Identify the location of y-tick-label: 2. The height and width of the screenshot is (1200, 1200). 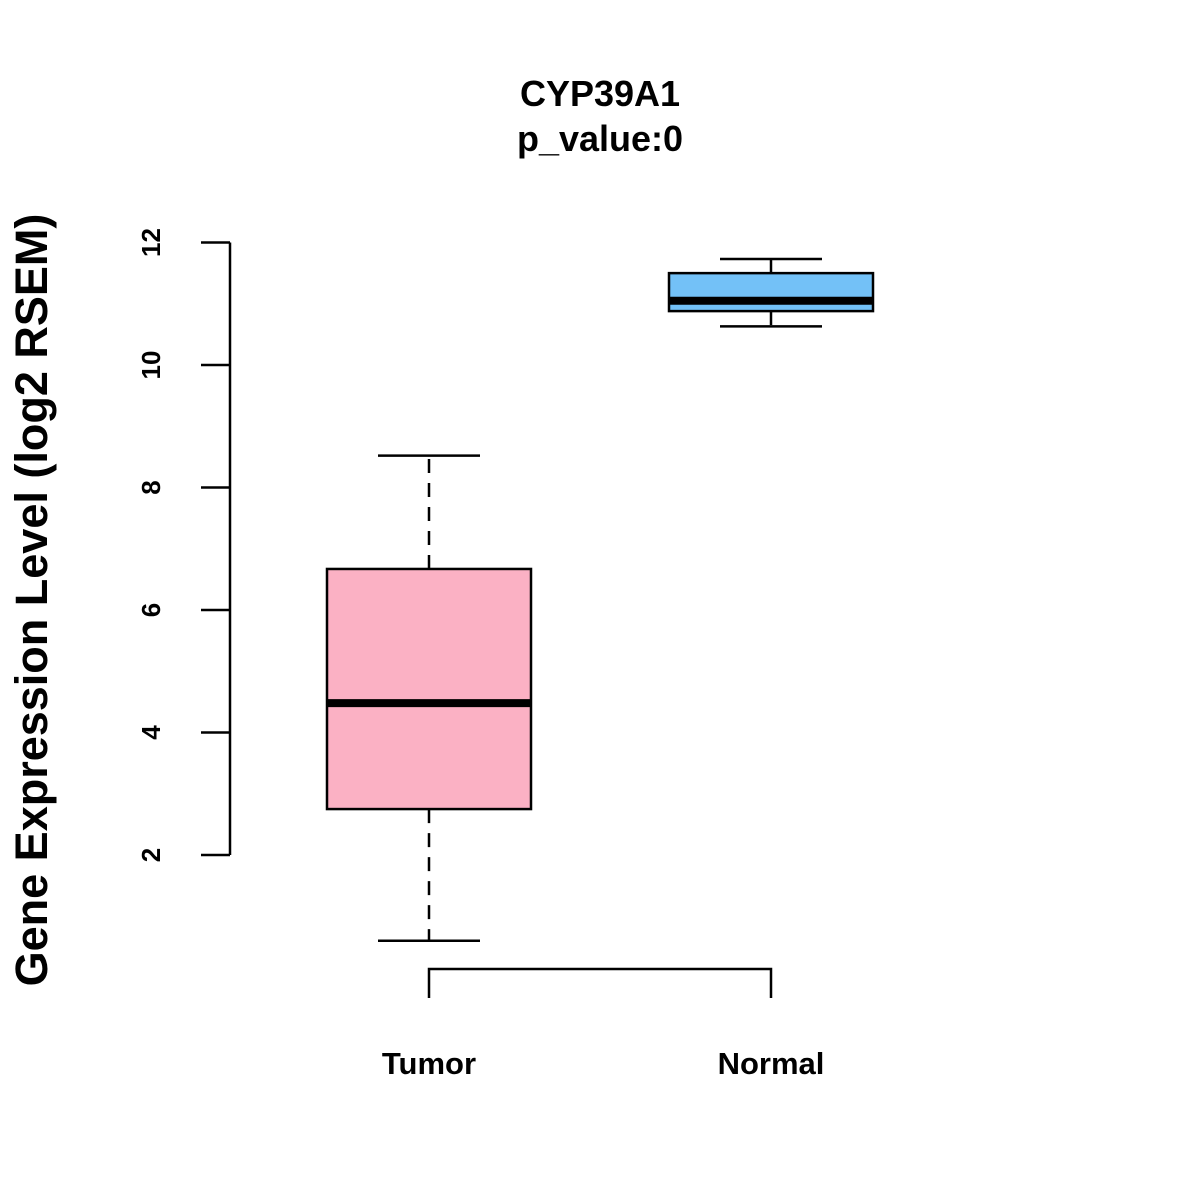
(151, 855).